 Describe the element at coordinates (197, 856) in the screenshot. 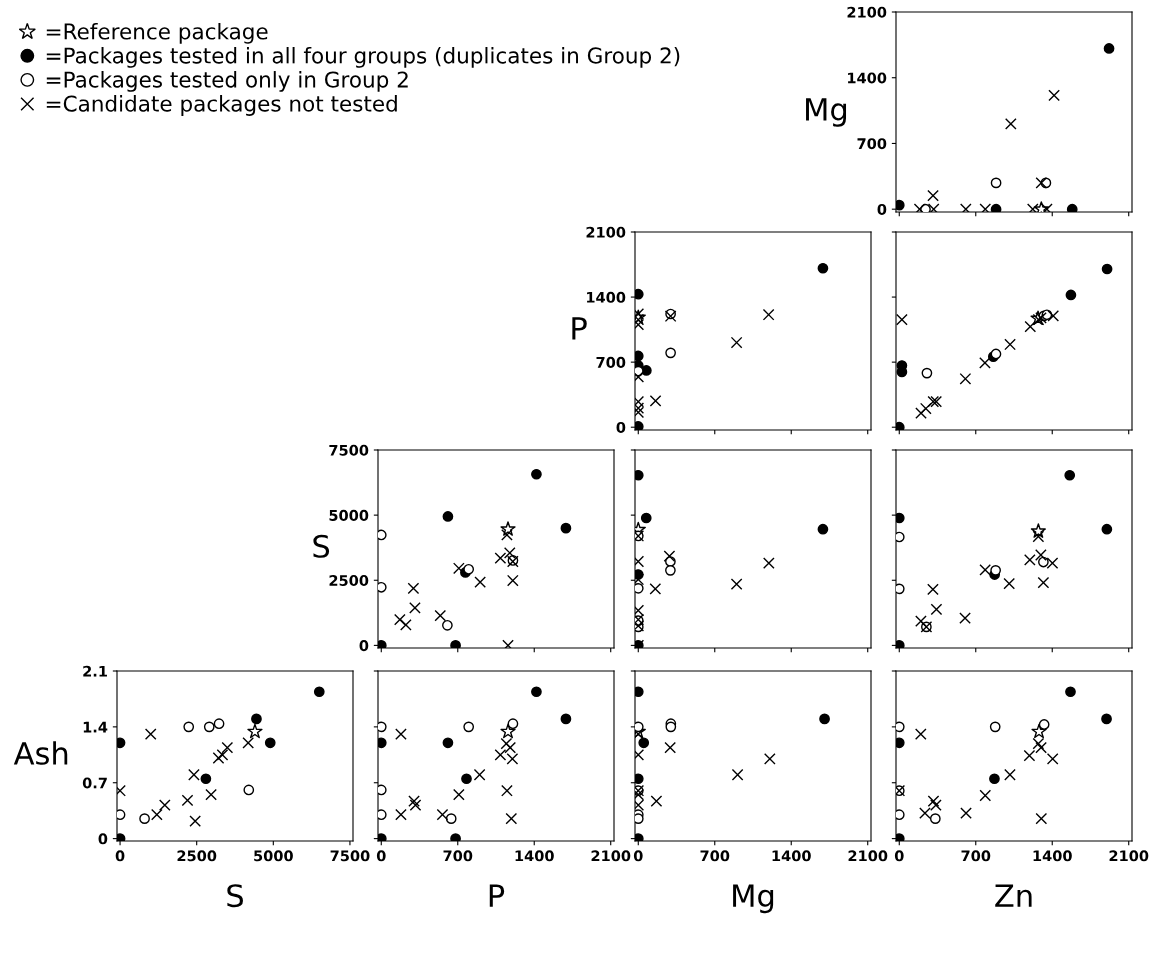

I see `x-tick-label: 2500` at that location.